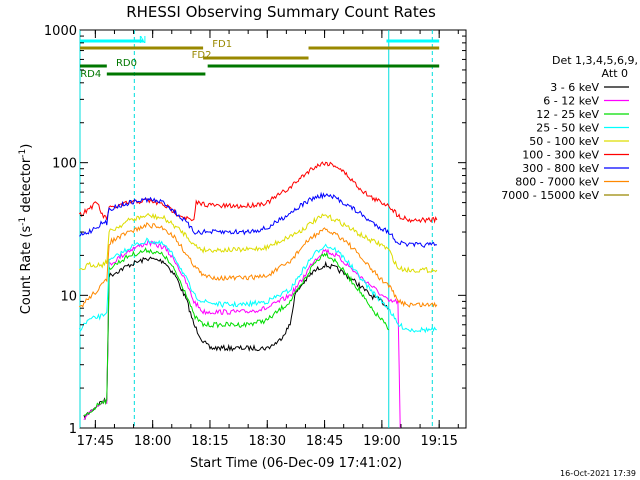  Describe the element at coordinates (68, 296) in the screenshot. I see `y-tick-label-1: 10` at that location.